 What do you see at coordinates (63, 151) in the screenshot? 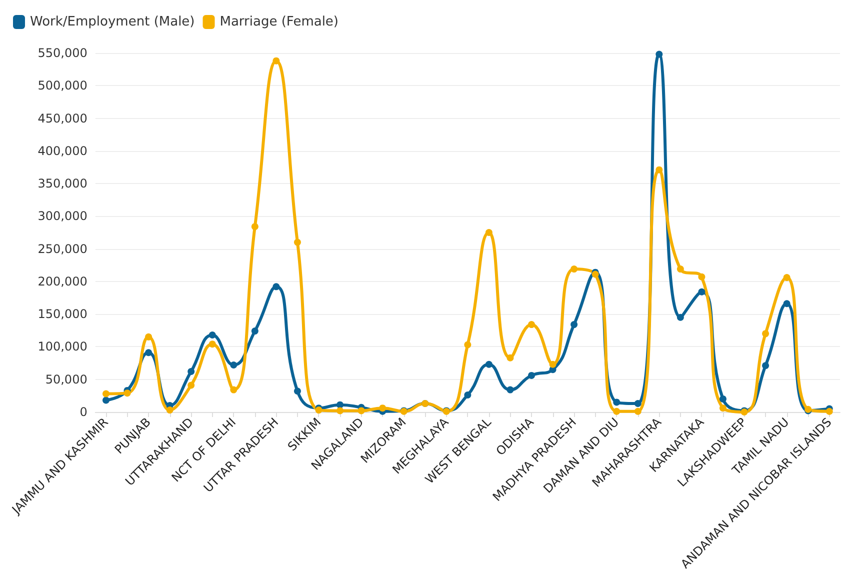
I see `y-tick-label: 400,000` at bounding box center [63, 151].